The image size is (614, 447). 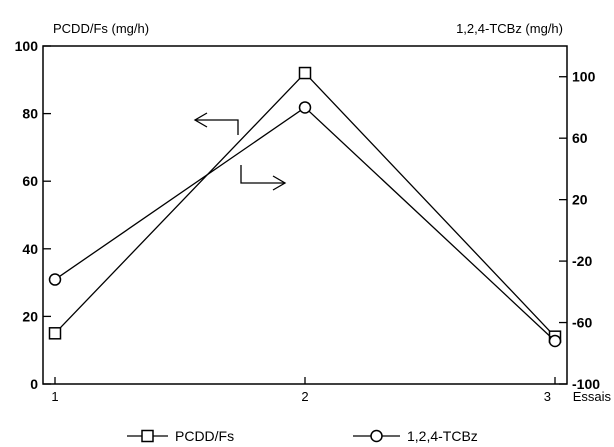 What do you see at coordinates (580, 138) in the screenshot?
I see `right-tick-label: 60` at bounding box center [580, 138].